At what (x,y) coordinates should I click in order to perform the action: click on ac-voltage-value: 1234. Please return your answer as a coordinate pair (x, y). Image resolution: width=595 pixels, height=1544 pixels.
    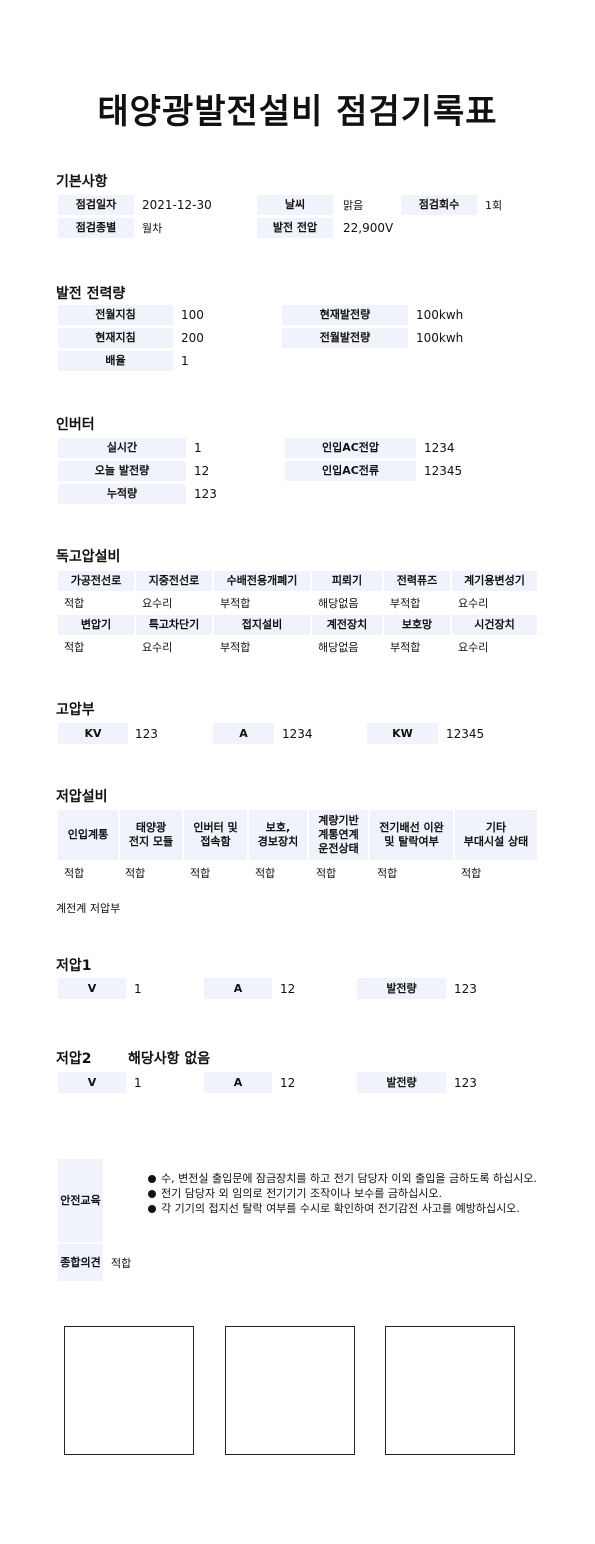
    Looking at the image, I should click on (439, 448).